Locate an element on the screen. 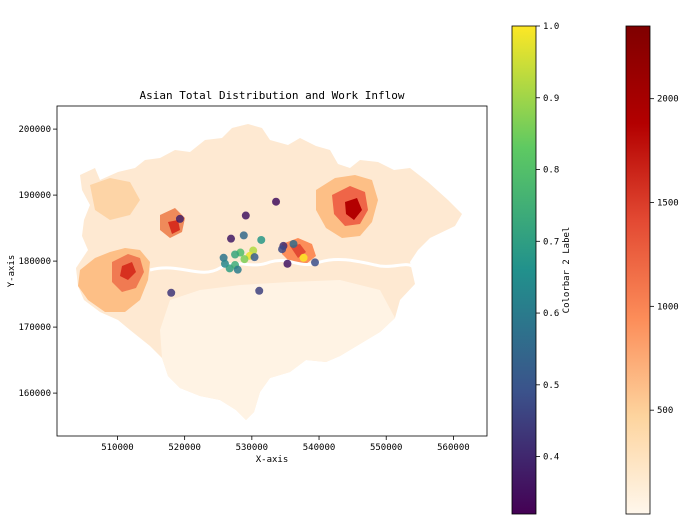 The width and height of the screenshot is (687, 524). map-northeast-hotspot-core is located at coordinates (353, 209).